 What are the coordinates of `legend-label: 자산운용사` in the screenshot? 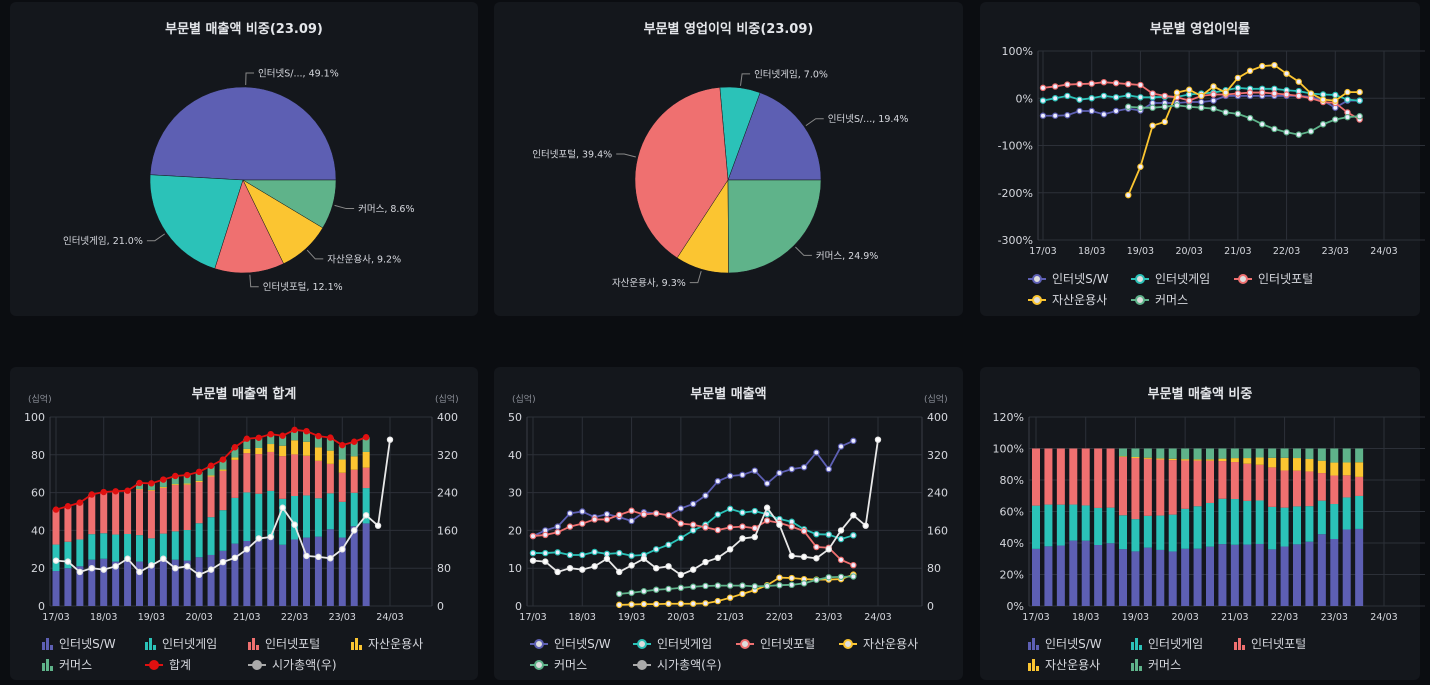 It's located at (891, 644).